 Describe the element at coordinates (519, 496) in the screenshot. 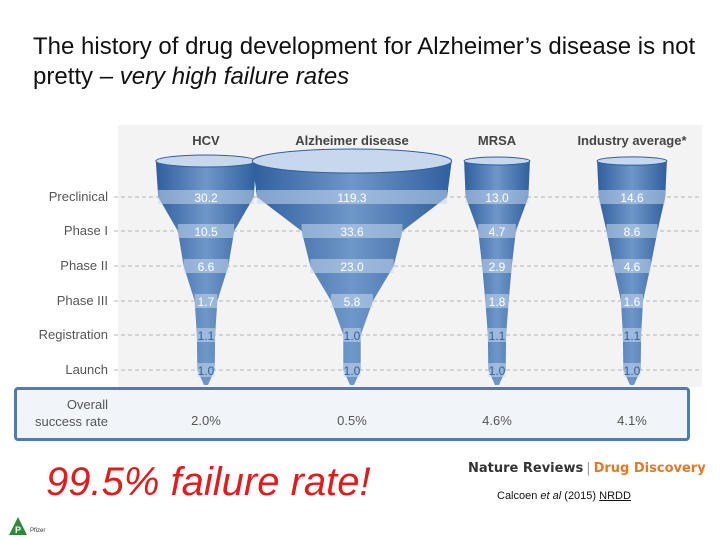

I see `citation-prefix: Calcoen` at that location.